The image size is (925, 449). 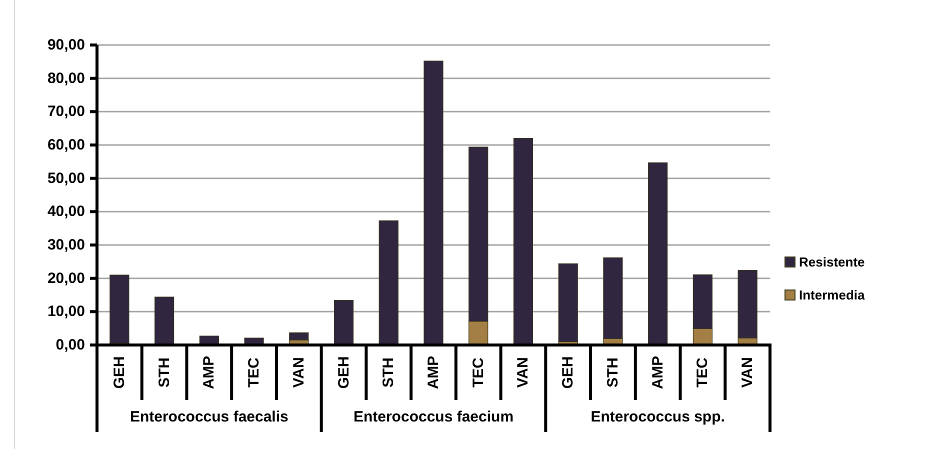 What do you see at coordinates (433, 417) in the screenshot?
I see `text: Enterococcus faecium` at bounding box center [433, 417].